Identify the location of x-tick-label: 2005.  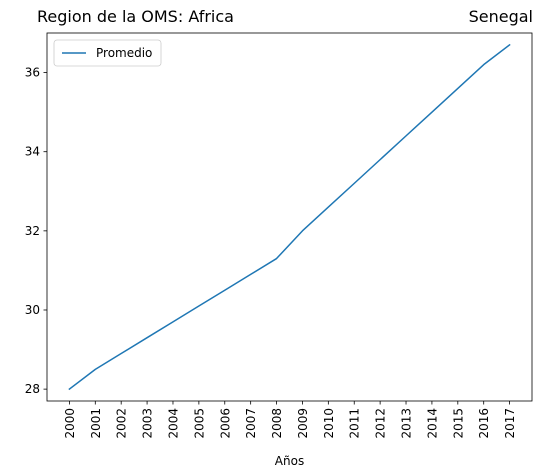
(199, 423).